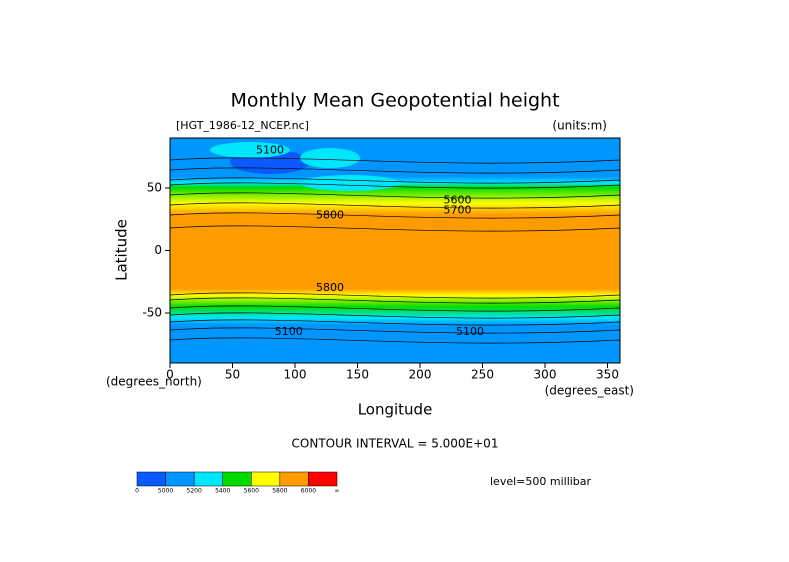 The width and height of the screenshot is (789, 562). What do you see at coordinates (251, 491) in the screenshot?
I see `colorbar-label: 5600` at bounding box center [251, 491].